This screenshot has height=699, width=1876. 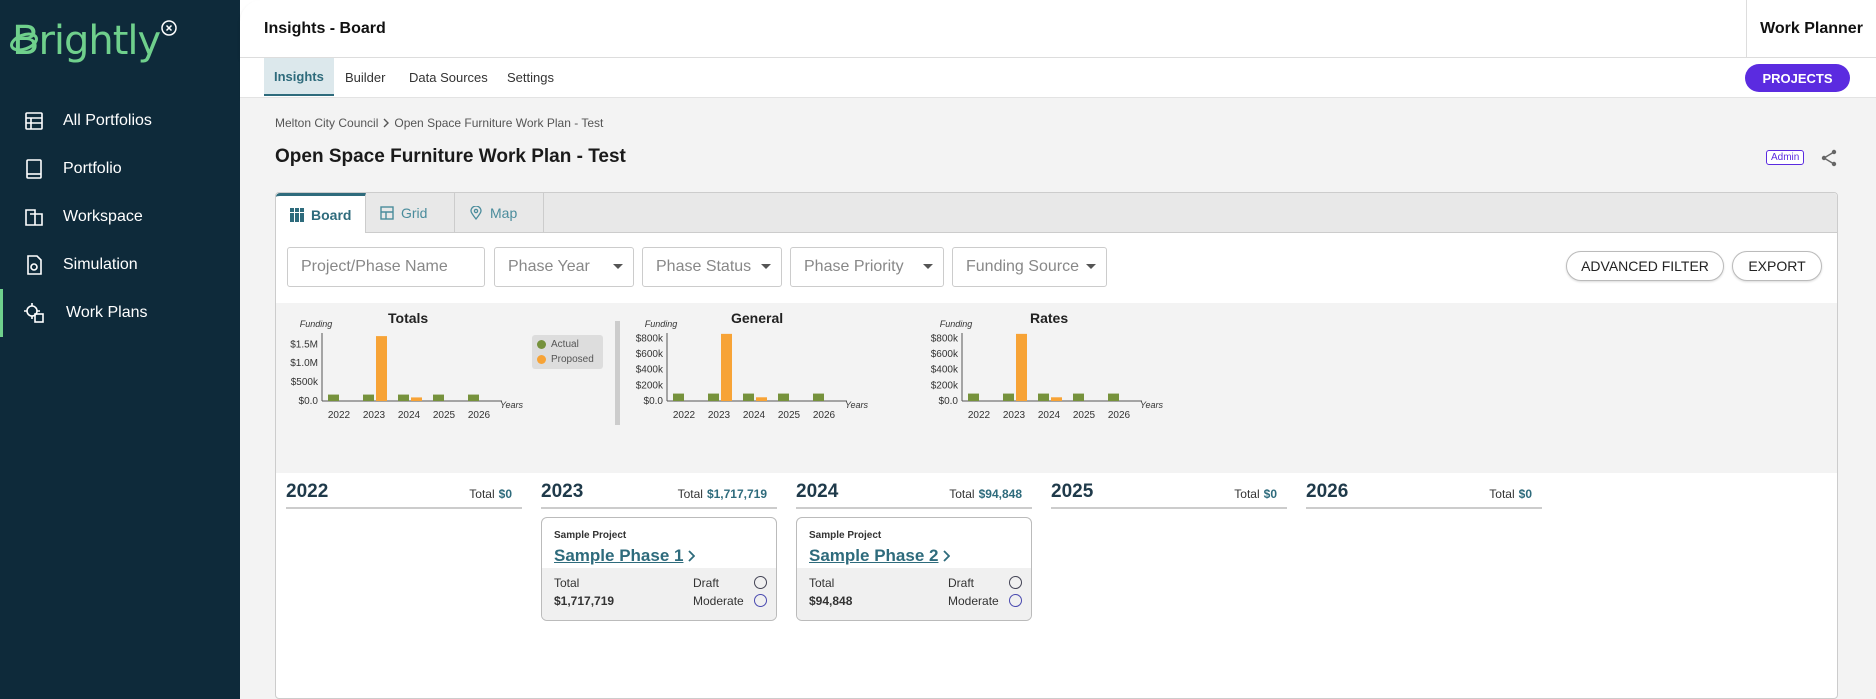 I want to click on project-phase-name-input: Project/Phase Name, so click(x=386, y=267).